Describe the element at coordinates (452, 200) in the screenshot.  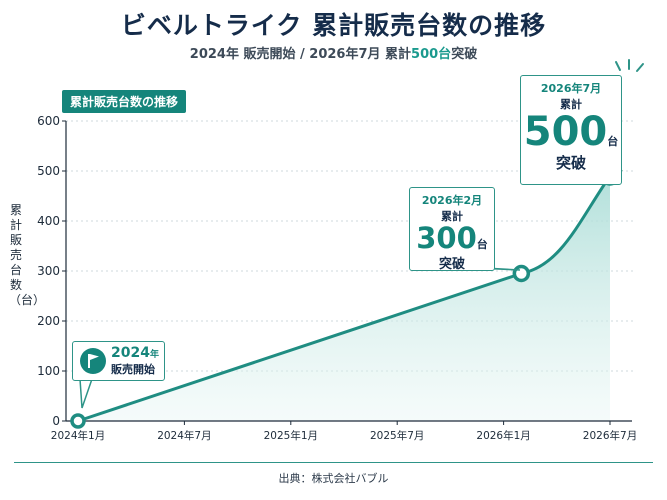
I see `callout-mid-date: 2026年2月` at that location.